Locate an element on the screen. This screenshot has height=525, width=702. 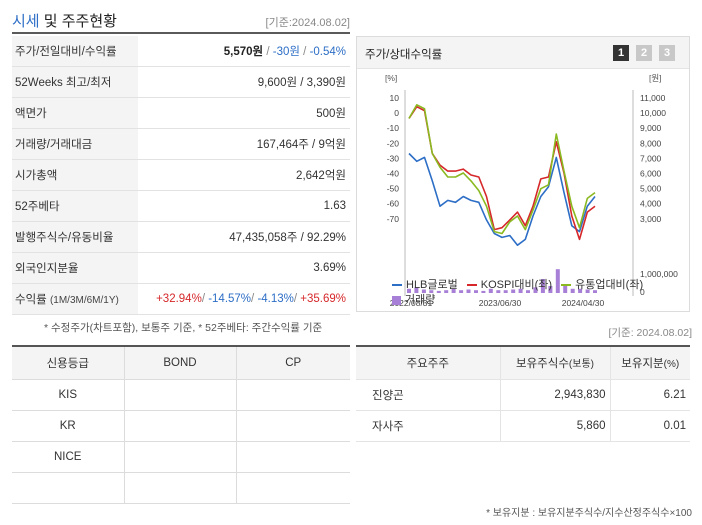
left-tick-label: -40 is located at coordinates (393, 174).